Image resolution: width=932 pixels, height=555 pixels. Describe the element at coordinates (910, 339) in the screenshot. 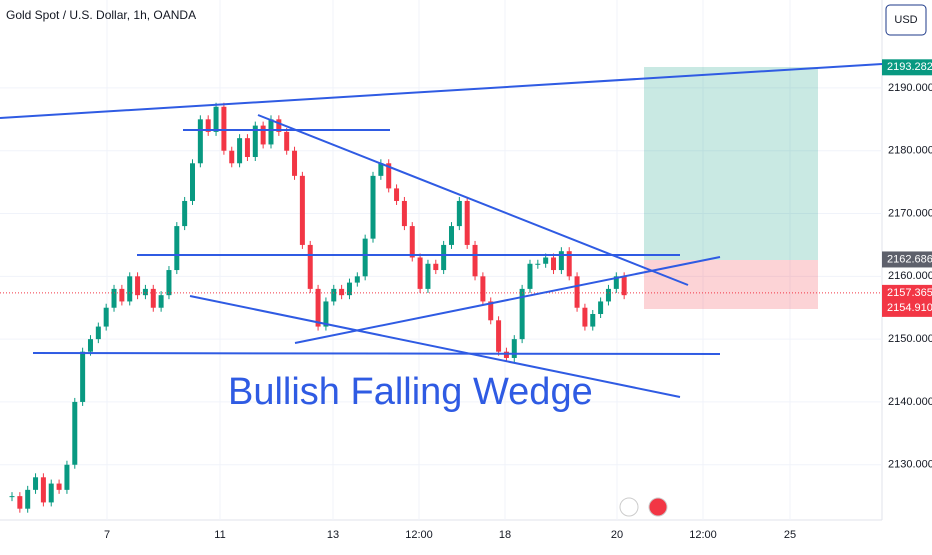

I see `price-tick-label: 2150.000` at that location.